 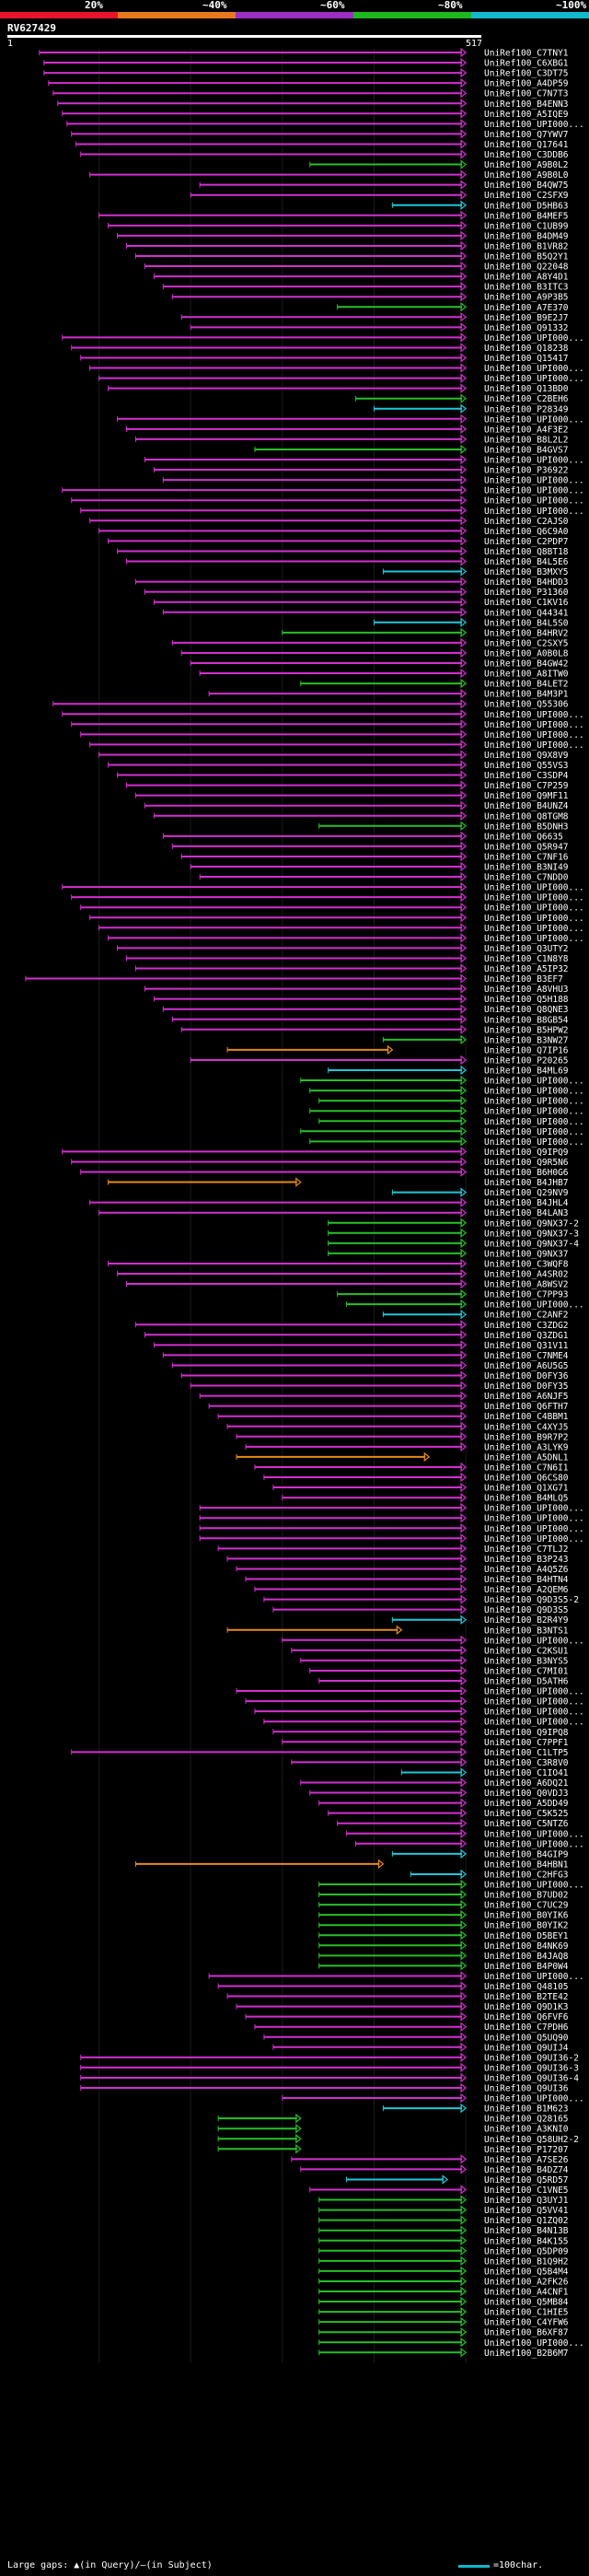 What do you see at coordinates (526, 318) in the screenshot?
I see `hit-label: UniRef100_B9E2J7` at bounding box center [526, 318].